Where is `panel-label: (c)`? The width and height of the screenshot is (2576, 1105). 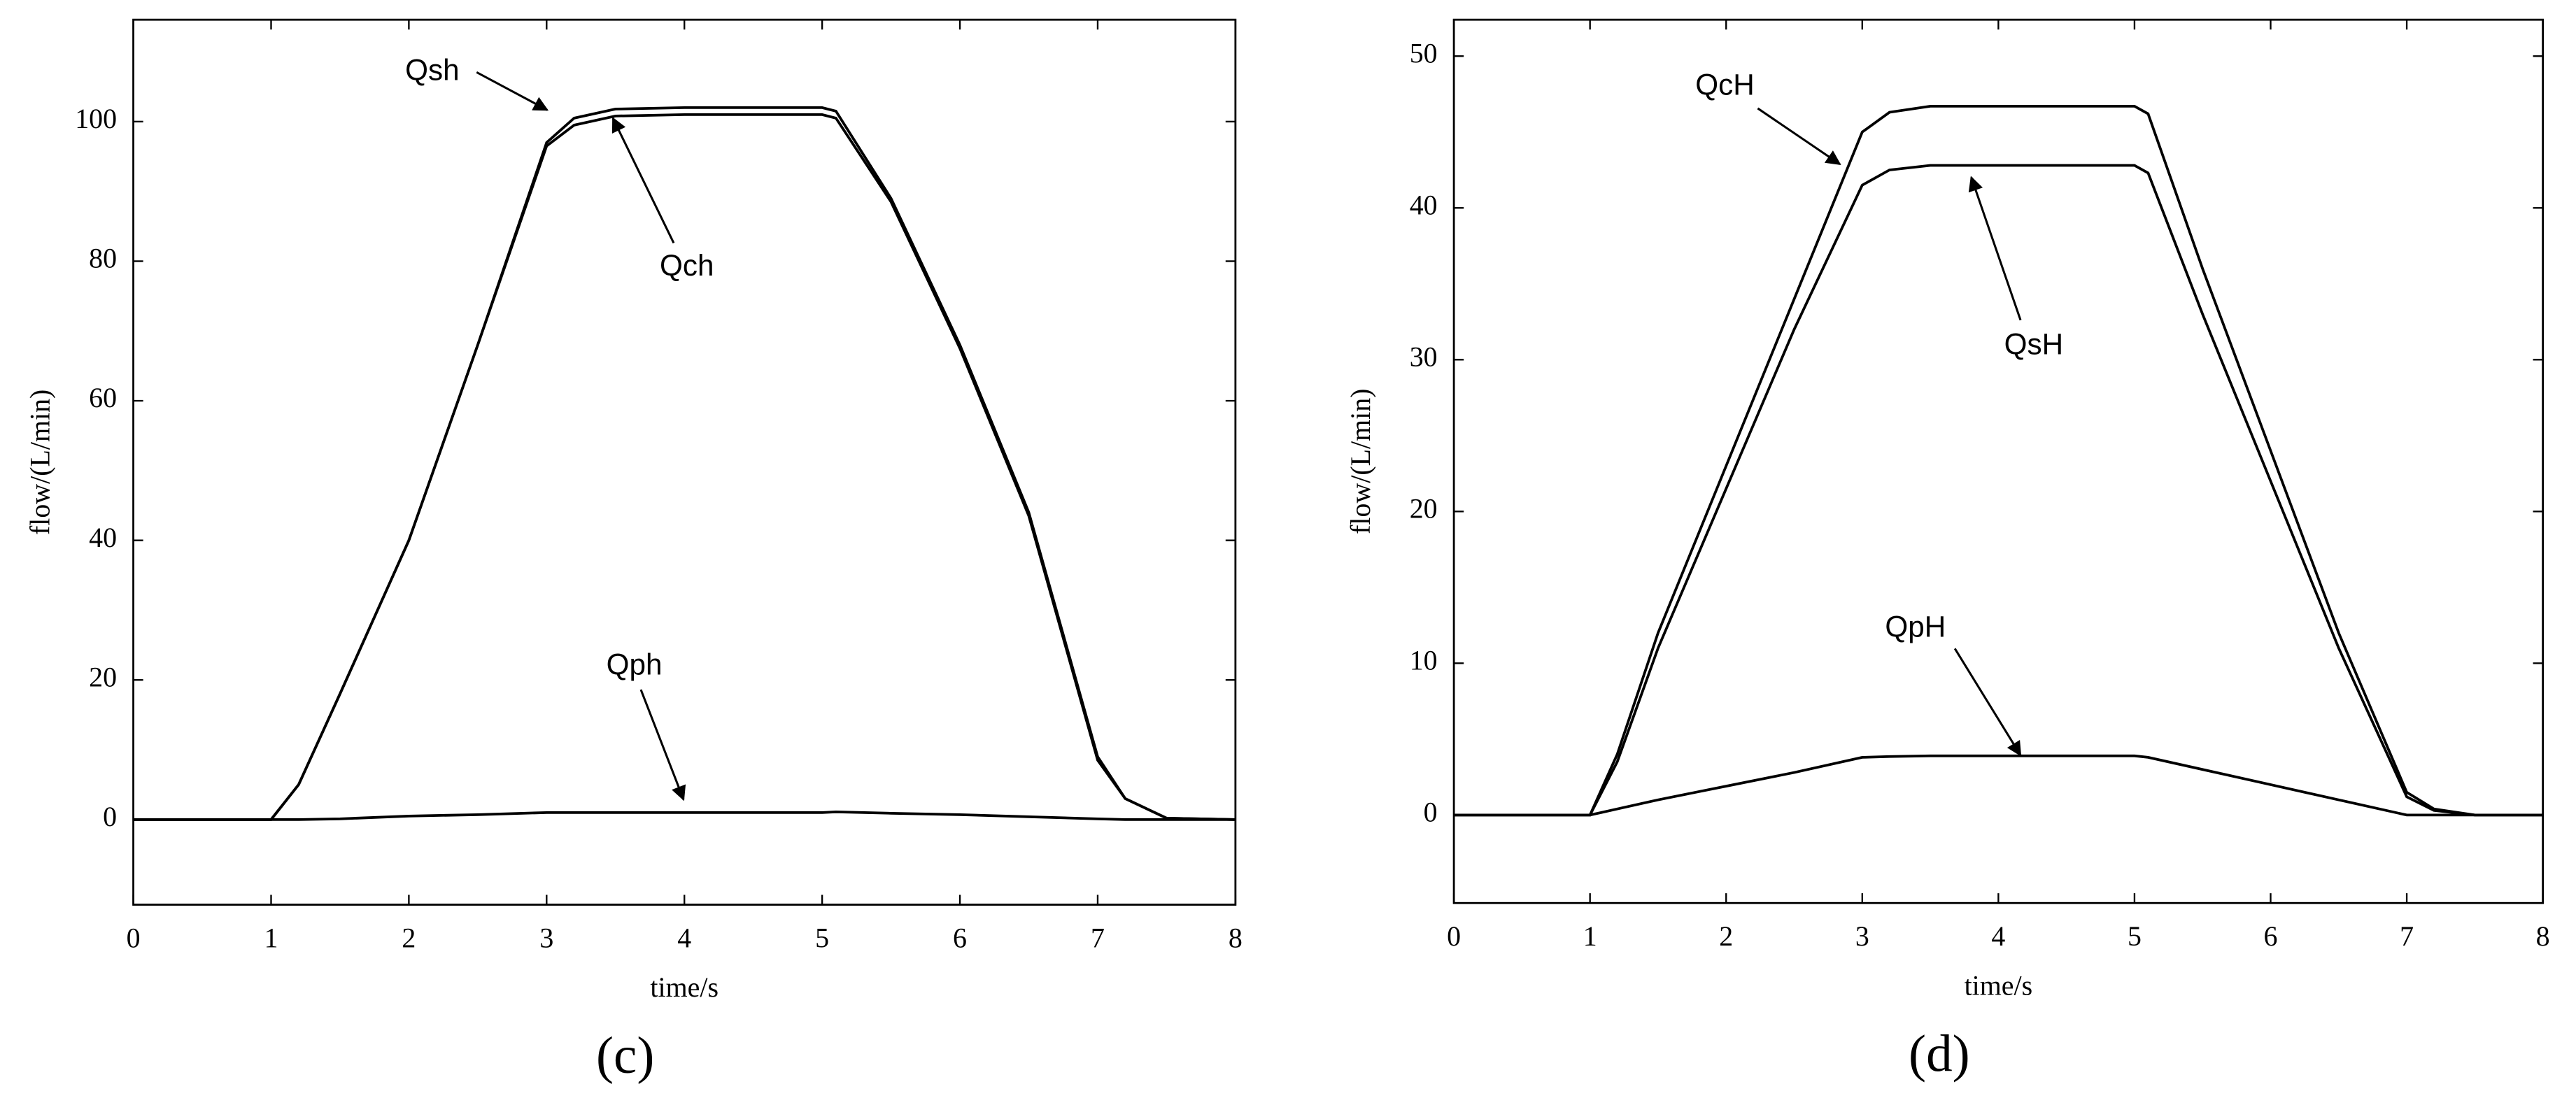
panel-label: (c) is located at coordinates (625, 1056).